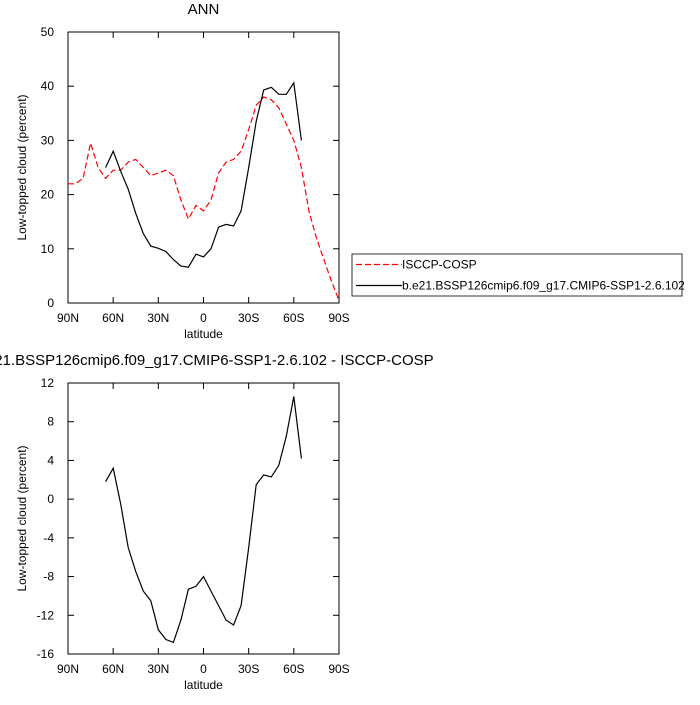 The width and height of the screenshot is (700, 705). Describe the element at coordinates (48, 32) in the screenshot. I see `y-tick-label: 50` at that location.